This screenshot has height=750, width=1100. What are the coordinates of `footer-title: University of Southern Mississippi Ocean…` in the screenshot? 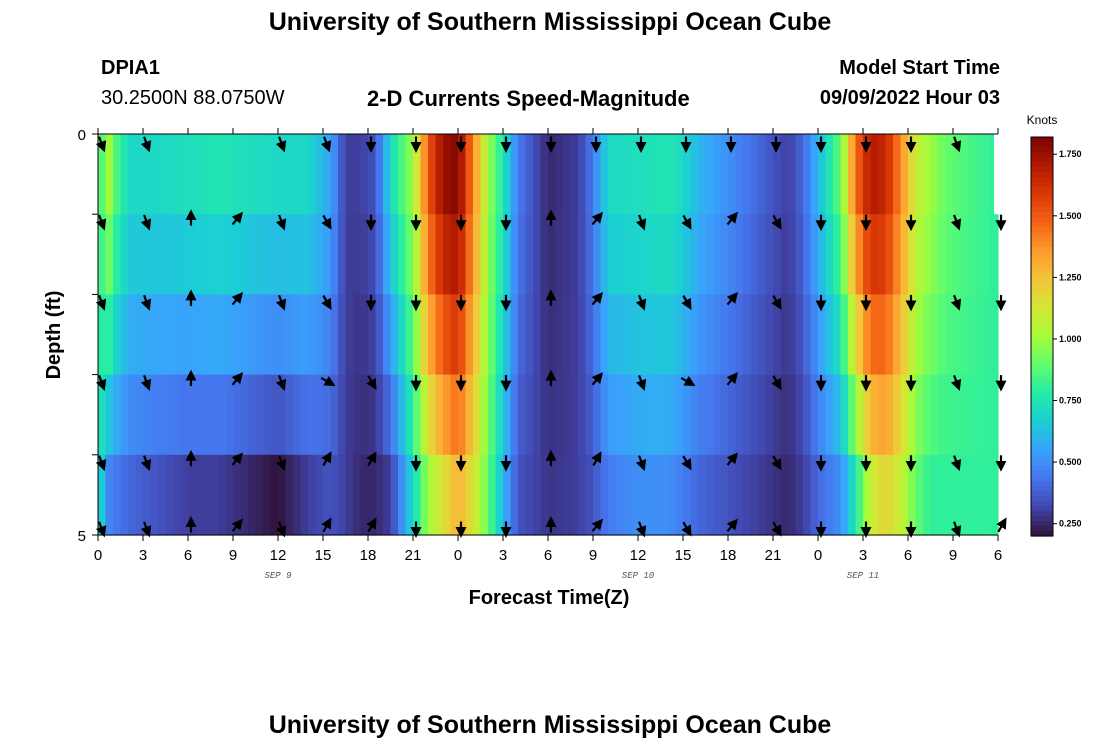 It's located at (550, 725).